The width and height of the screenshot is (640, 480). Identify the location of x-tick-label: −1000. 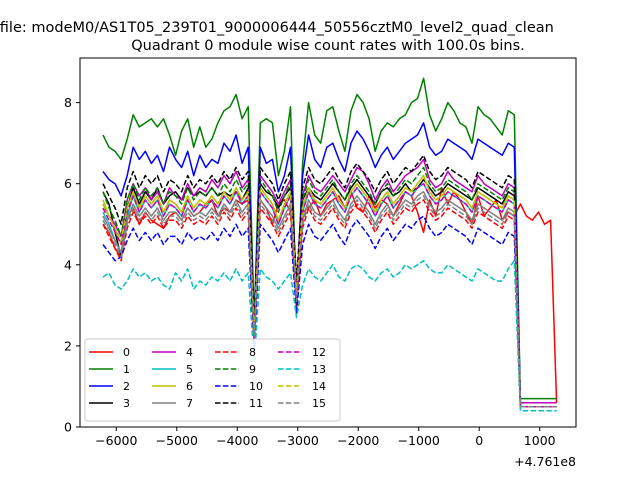
(419, 440).